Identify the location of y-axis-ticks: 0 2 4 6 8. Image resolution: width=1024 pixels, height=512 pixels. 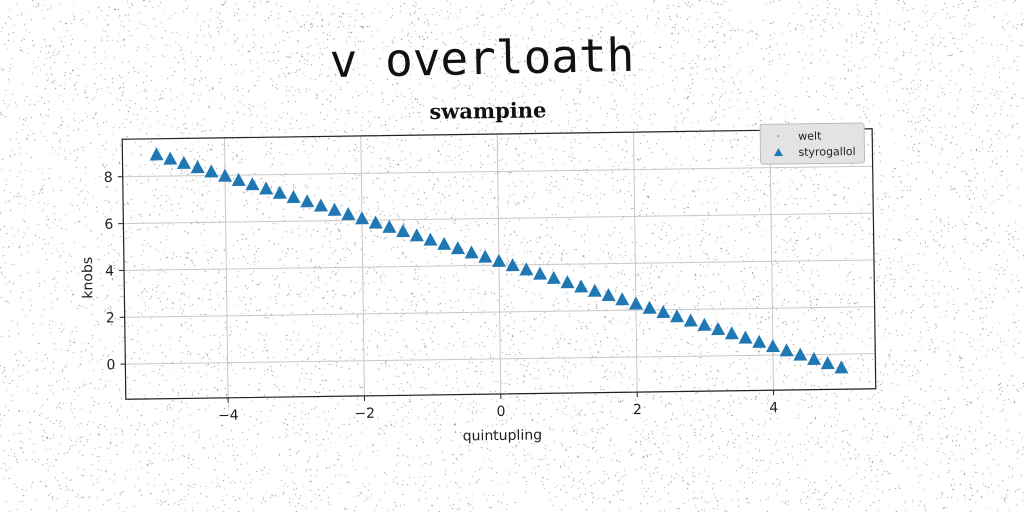
(115, 272).